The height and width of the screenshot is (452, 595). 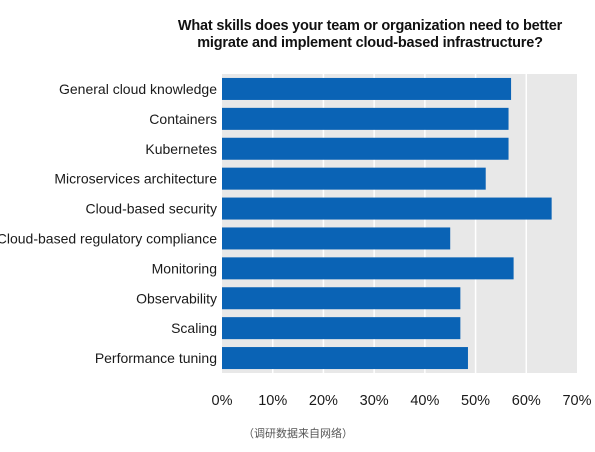 I want to click on x-tick-label: 50%, so click(x=475, y=401).